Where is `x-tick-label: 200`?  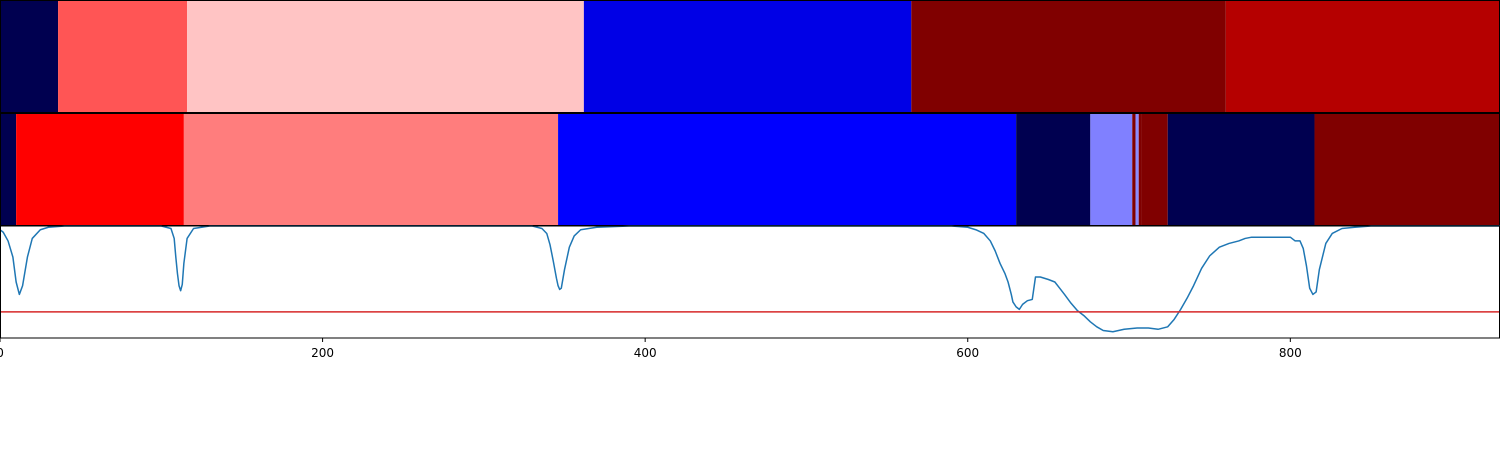 x-tick-label: 200 is located at coordinates (322, 353).